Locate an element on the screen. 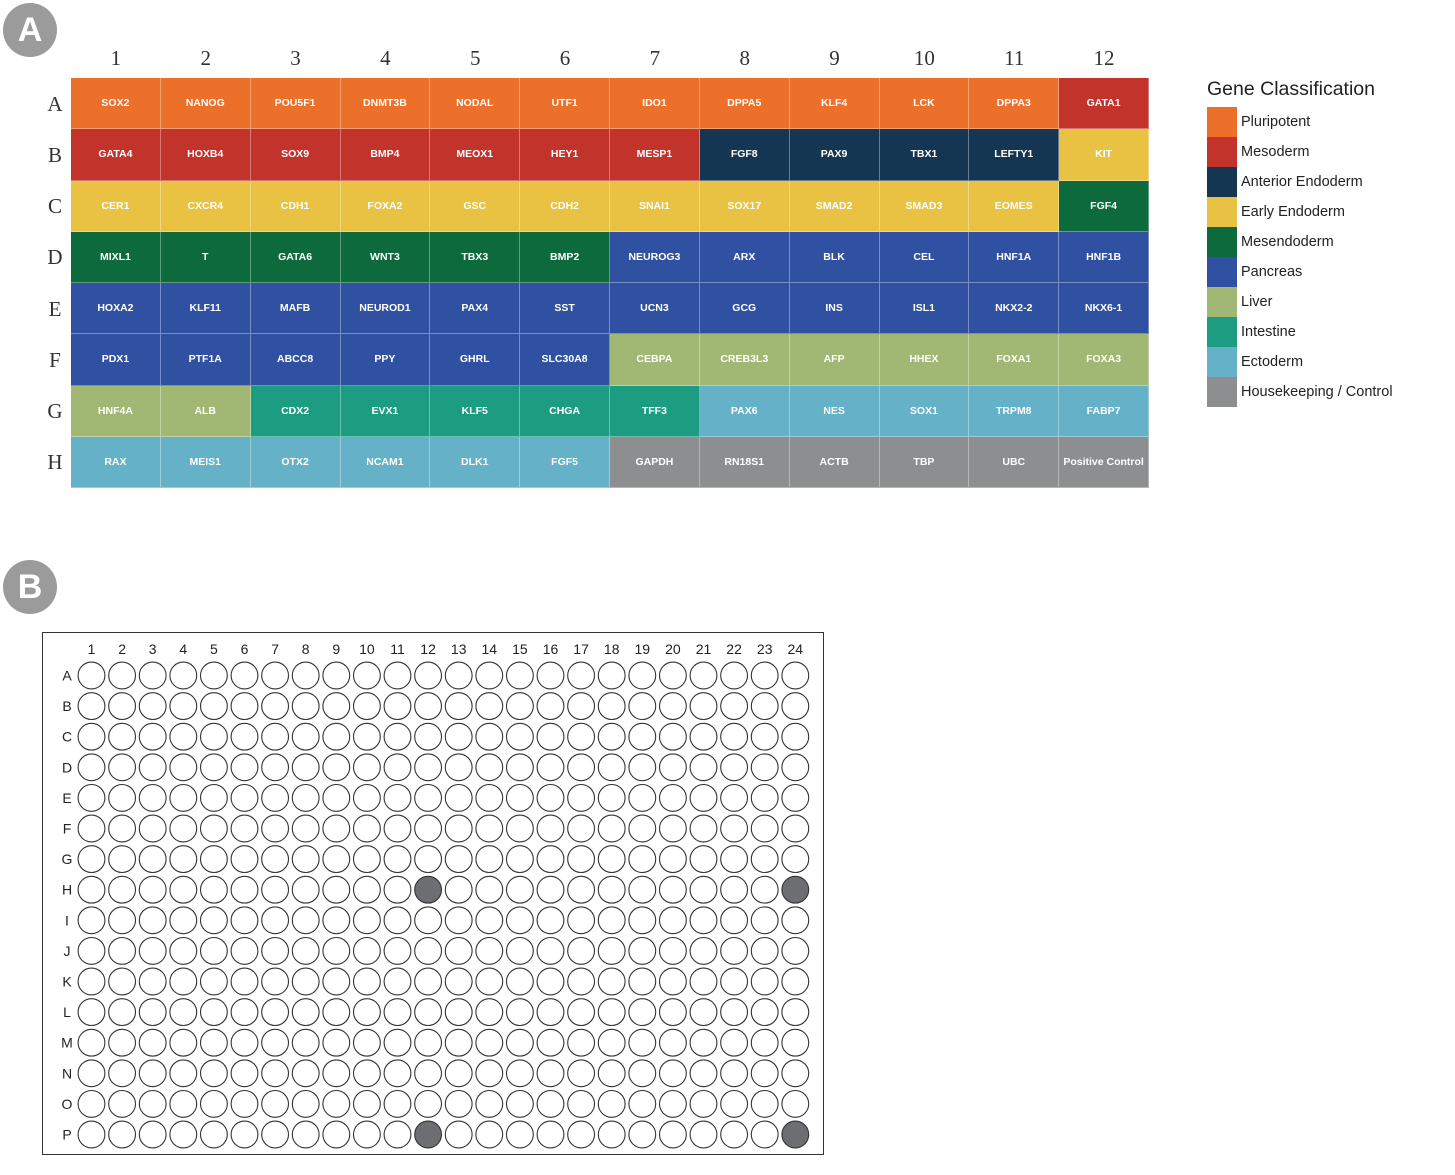 The image size is (1455, 1175). plate96-well: OTX2 is located at coordinates (295, 462).